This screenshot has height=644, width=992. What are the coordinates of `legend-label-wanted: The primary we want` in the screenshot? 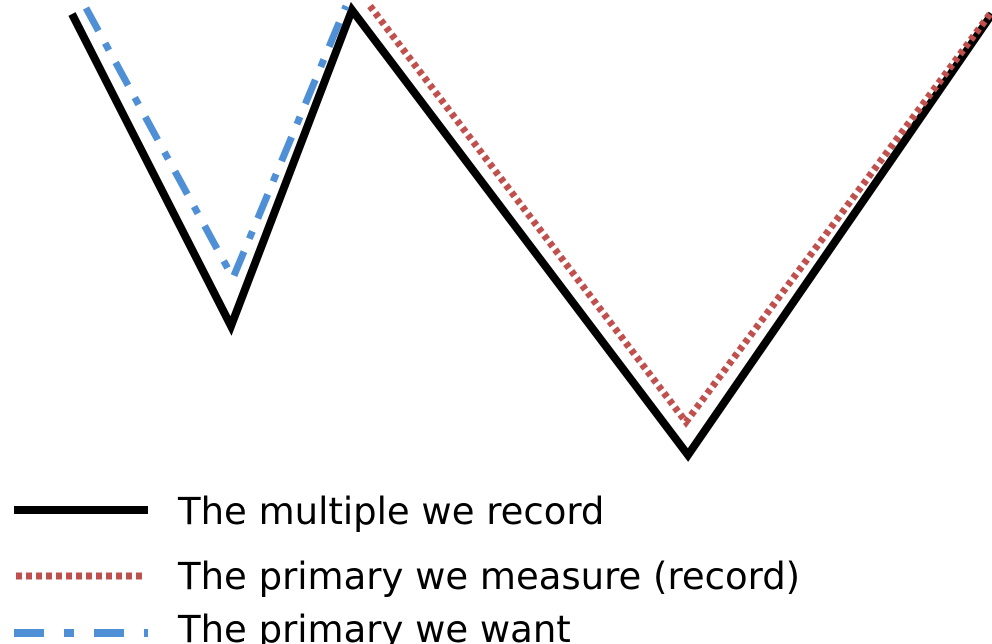 It's located at (374, 626).